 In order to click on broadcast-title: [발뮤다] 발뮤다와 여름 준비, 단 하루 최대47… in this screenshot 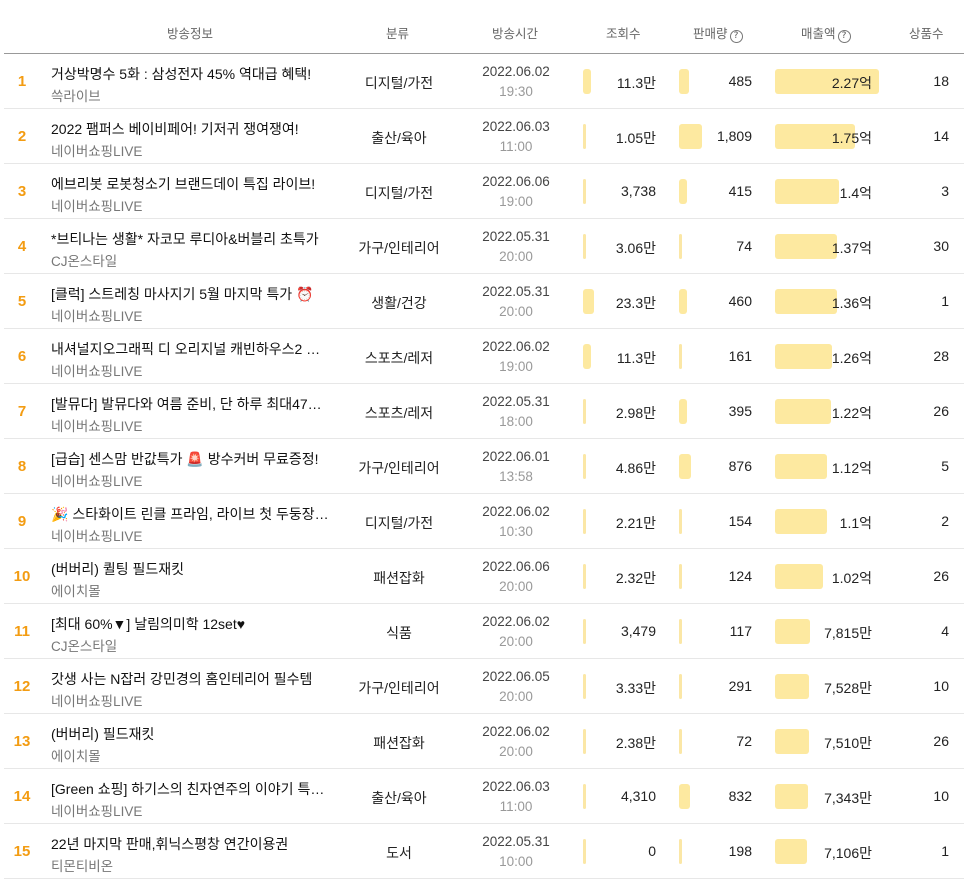, I will do `click(186, 404)`.